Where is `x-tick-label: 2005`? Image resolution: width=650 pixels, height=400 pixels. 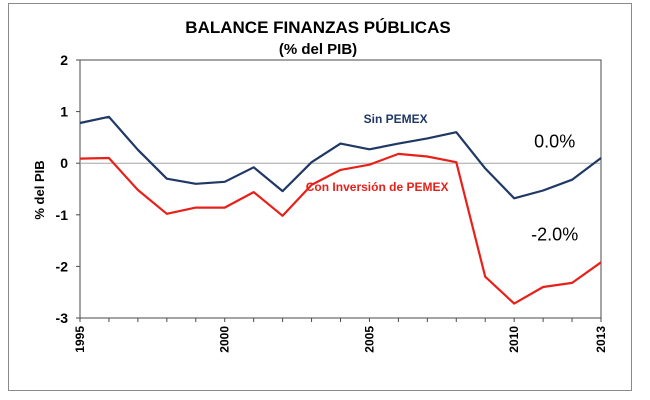 x-tick-label: 2005 is located at coordinates (369, 339).